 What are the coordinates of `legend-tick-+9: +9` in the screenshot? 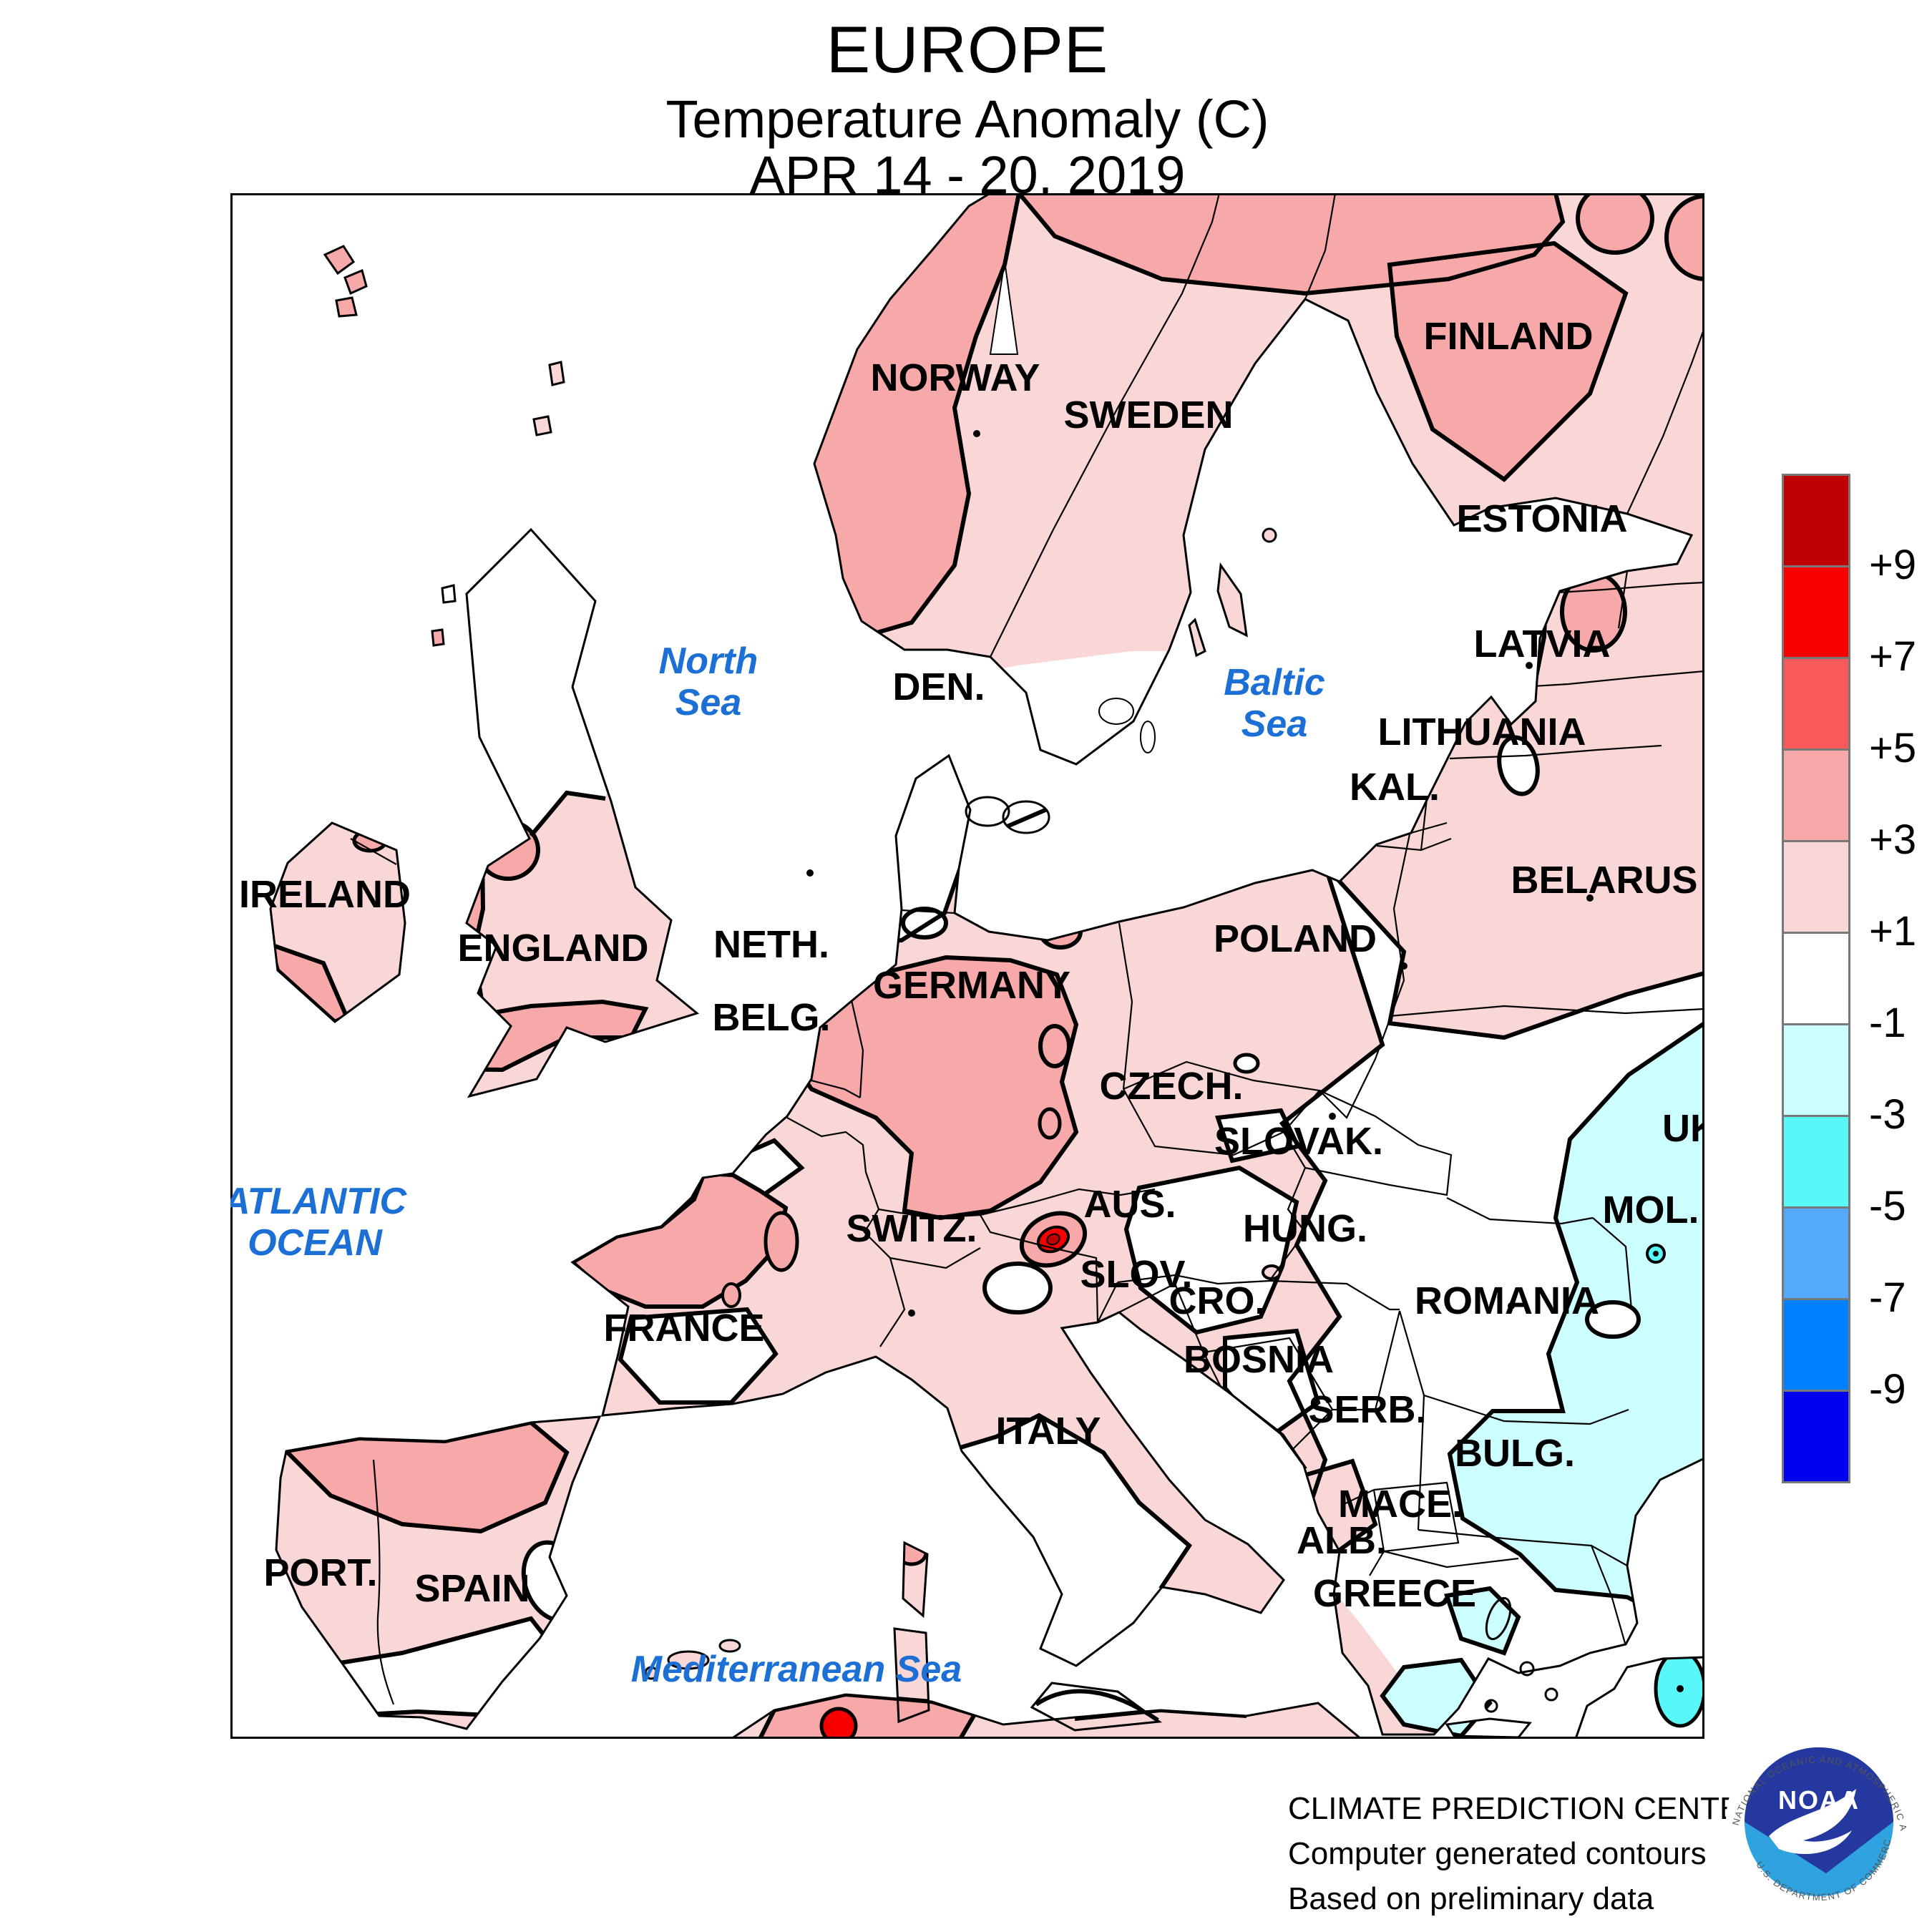 It's located at (1893, 565).